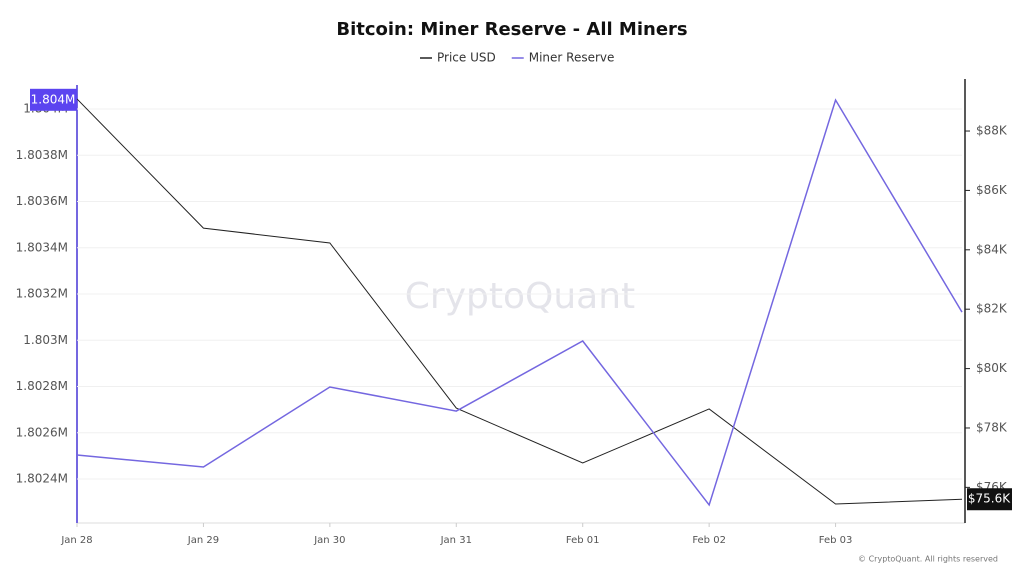  What do you see at coordinates (709, 540) in the screenshot?
I see `x-tick-label: Feb 02` at bounding box center [709, 540].